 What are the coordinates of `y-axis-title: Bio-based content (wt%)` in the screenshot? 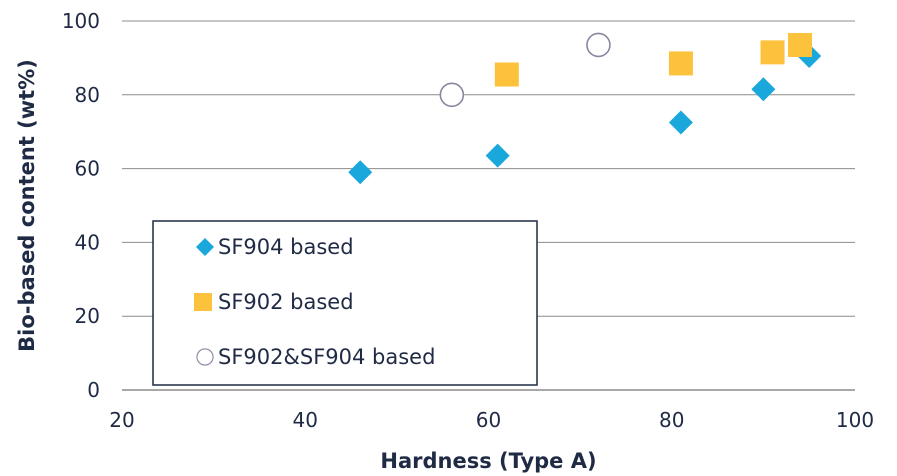 It's located at (27, 205).